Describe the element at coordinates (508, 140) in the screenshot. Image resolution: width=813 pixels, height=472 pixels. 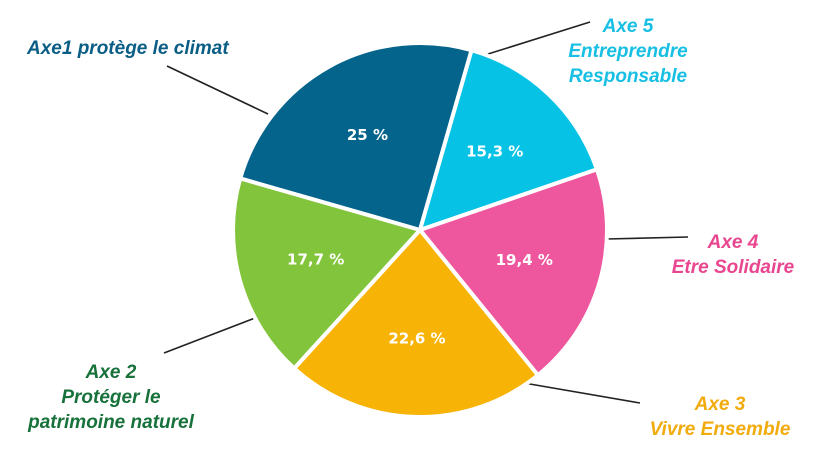
I see `pie-slice-axe5` at that location.